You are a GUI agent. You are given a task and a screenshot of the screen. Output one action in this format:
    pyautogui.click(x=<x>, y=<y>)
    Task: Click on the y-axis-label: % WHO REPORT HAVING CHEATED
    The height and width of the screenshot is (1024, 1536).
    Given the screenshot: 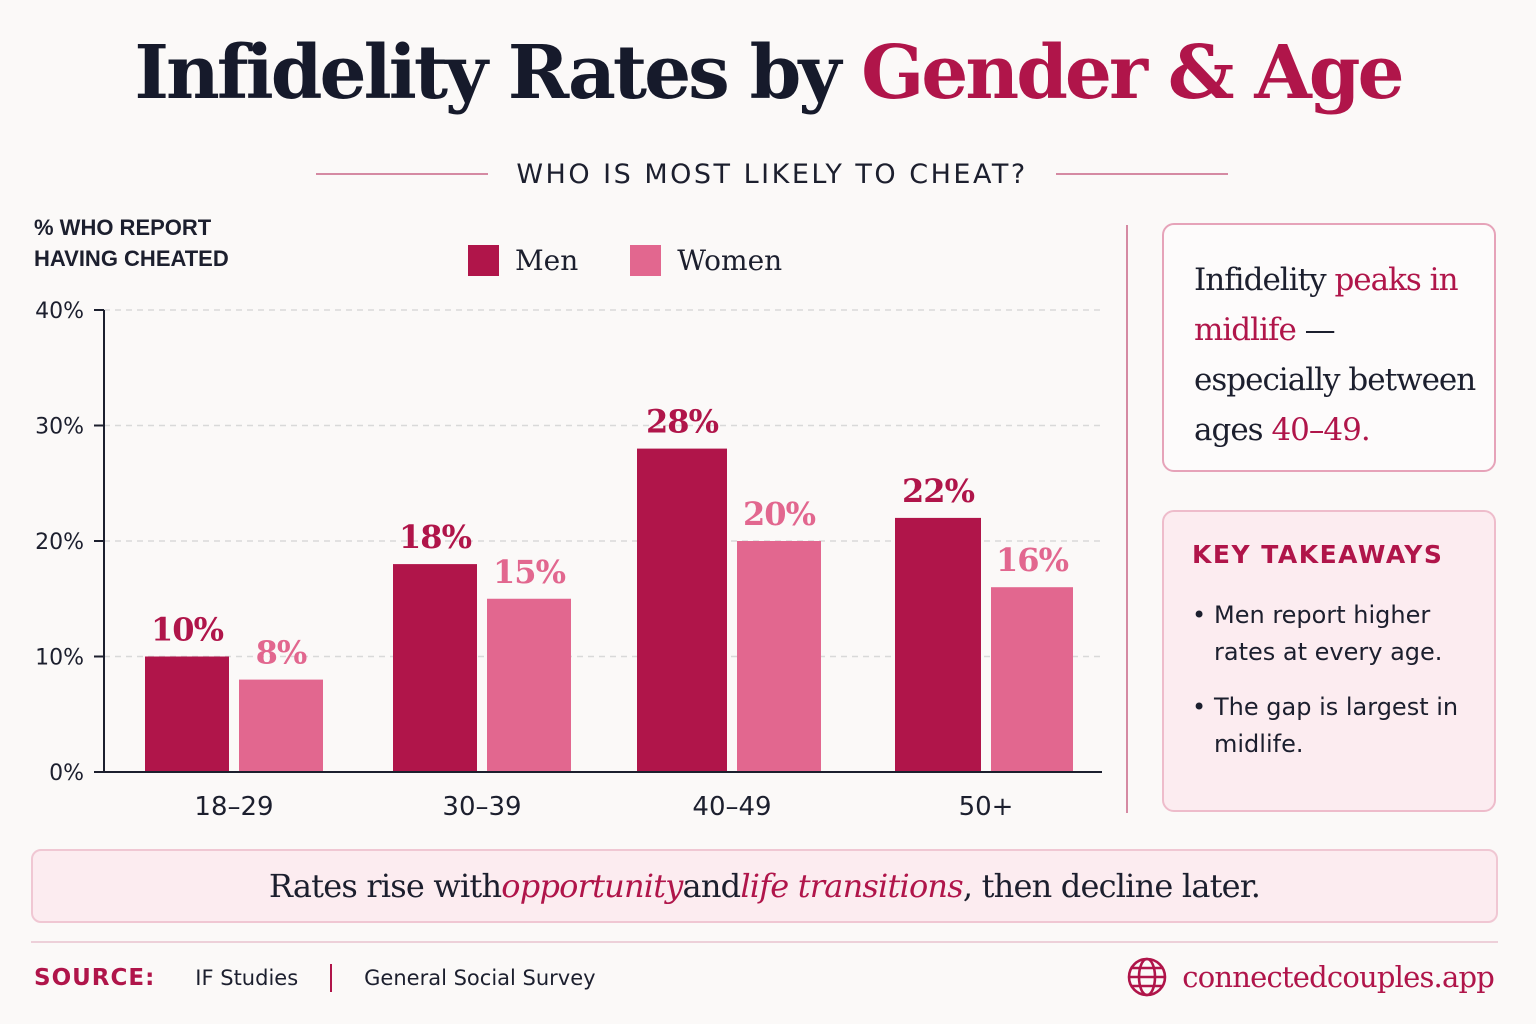 What is the action you would take?
    pyautogui.click(x=131, y=243)
    